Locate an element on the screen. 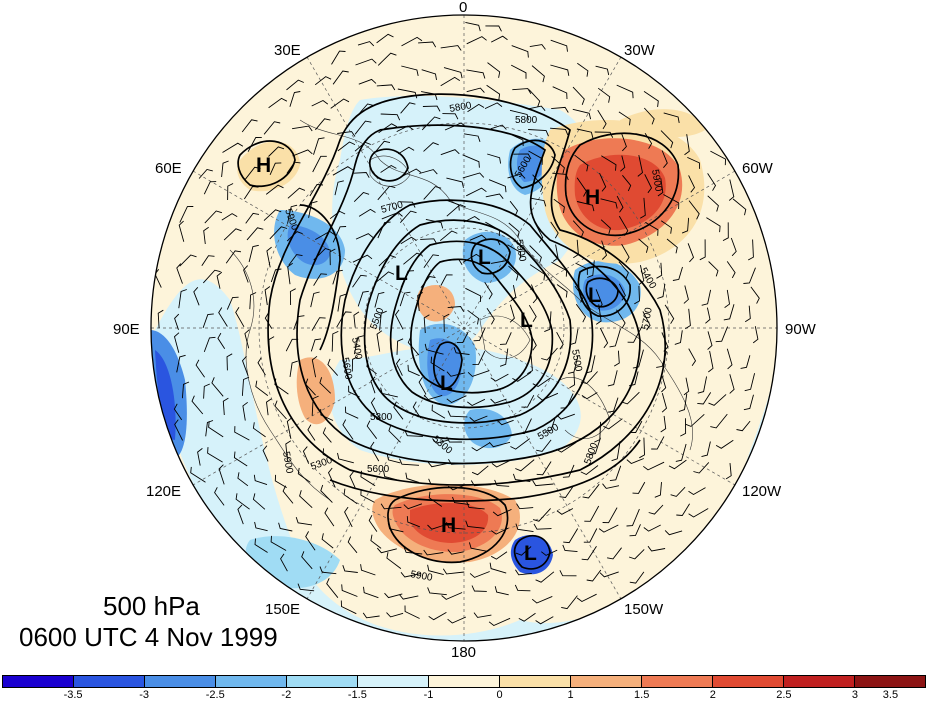 This screenshot has height=703, width=928. colorbar-labels: -3.5 -3 -2.5 -2 -1.5 -1 0 1 1.5 2 2.5 3 3.5 is located at coordinates (464, 696).